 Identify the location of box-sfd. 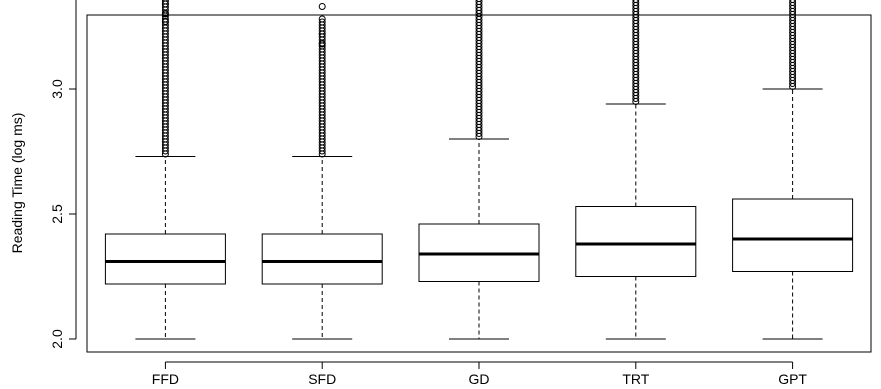
(322, 171).